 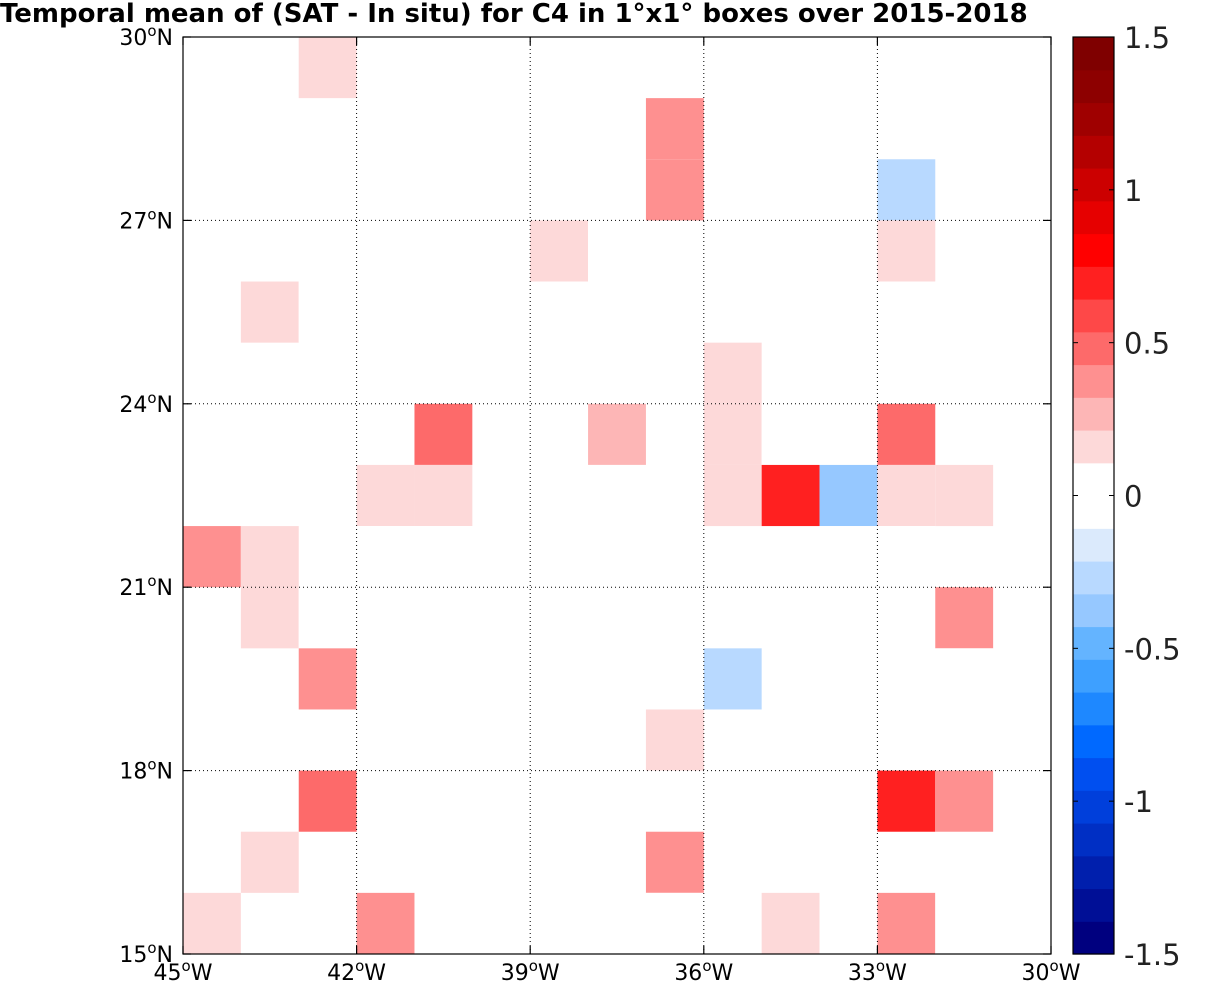 I want to click on colorbar-tick-label: -1.5, so click(x=1152, y=955).